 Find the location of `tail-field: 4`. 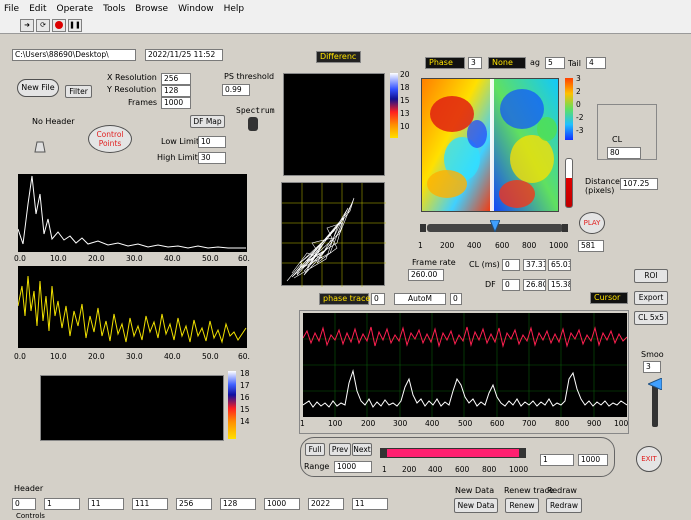

tail-field: 4 is located at coordinates (596, 63).